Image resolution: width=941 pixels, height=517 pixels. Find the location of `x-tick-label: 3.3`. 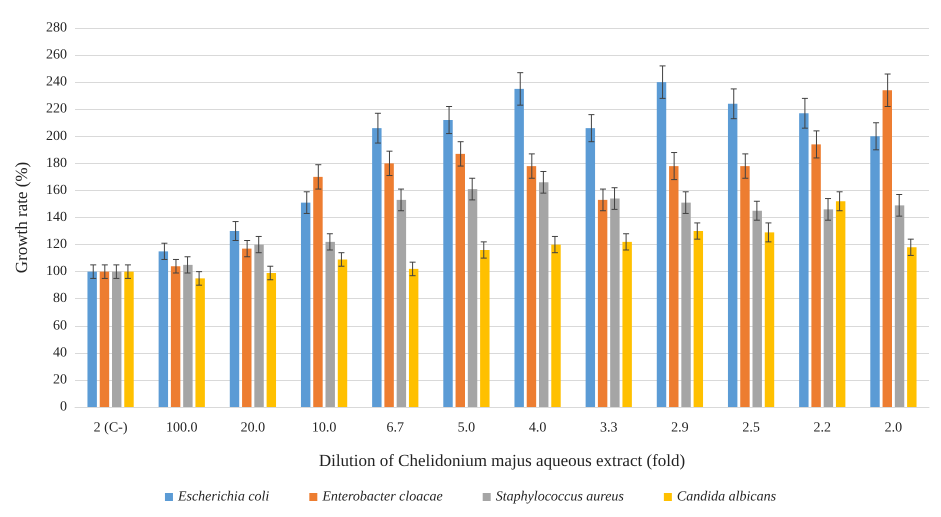

x-tick-label: 3.3 is located at coordinates (609, 428).